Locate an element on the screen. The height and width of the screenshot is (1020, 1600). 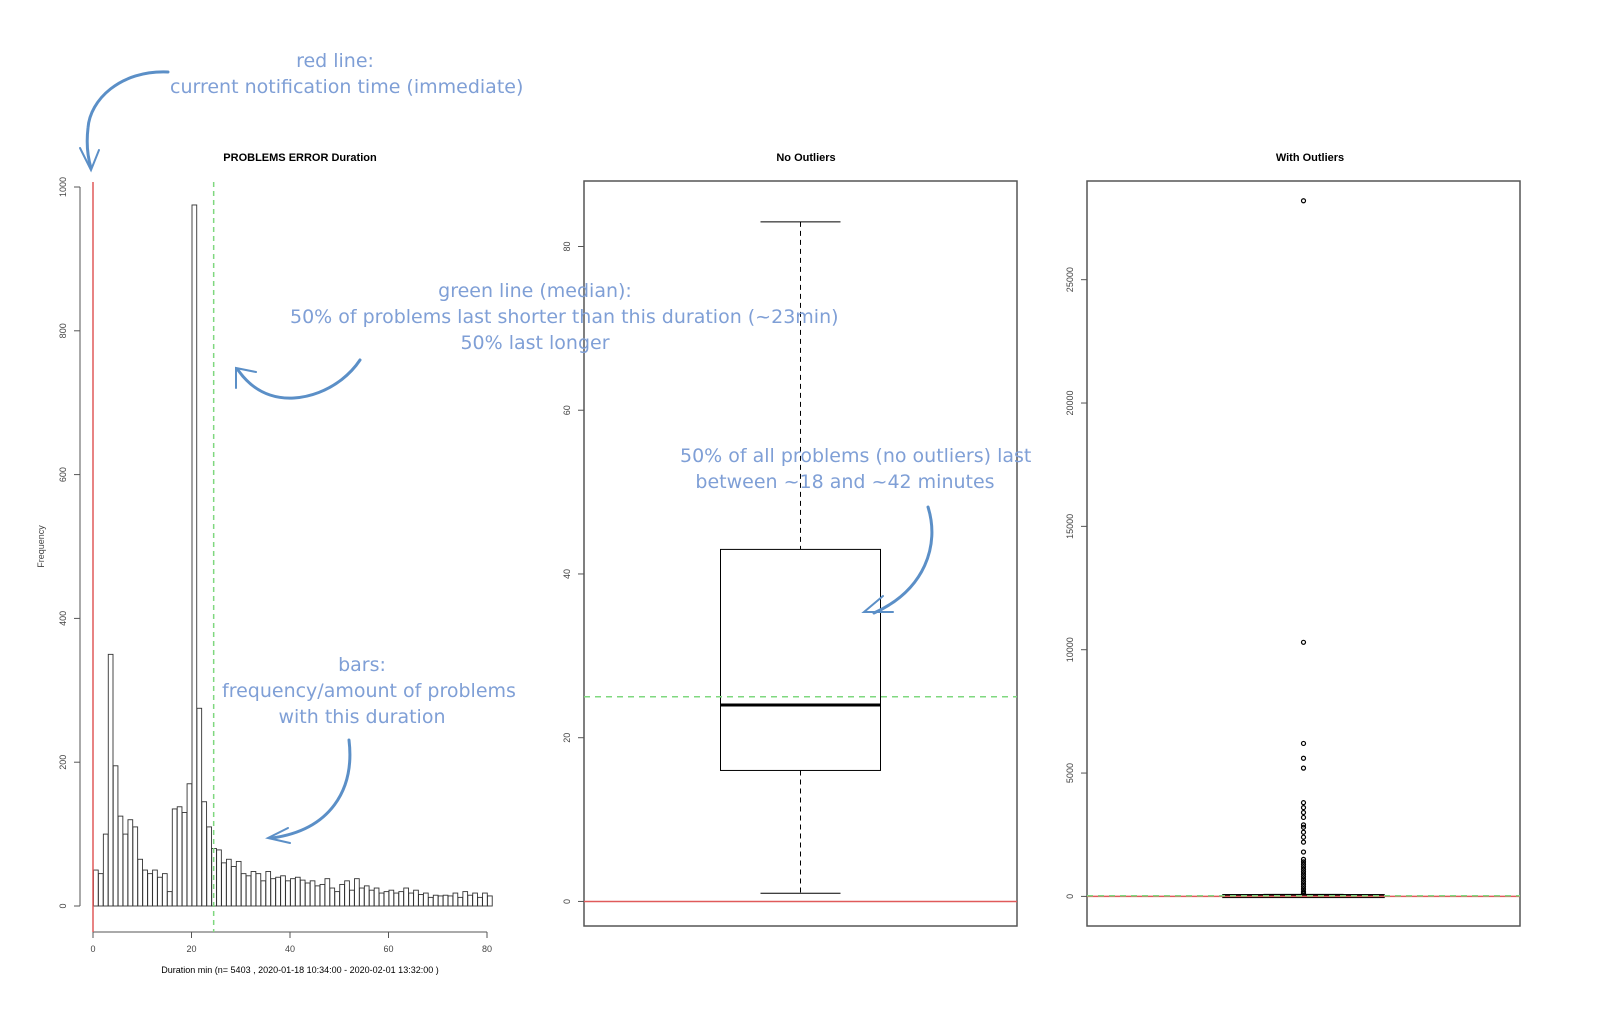
y-tick-label: 80 is located at coordinates (567, 246).